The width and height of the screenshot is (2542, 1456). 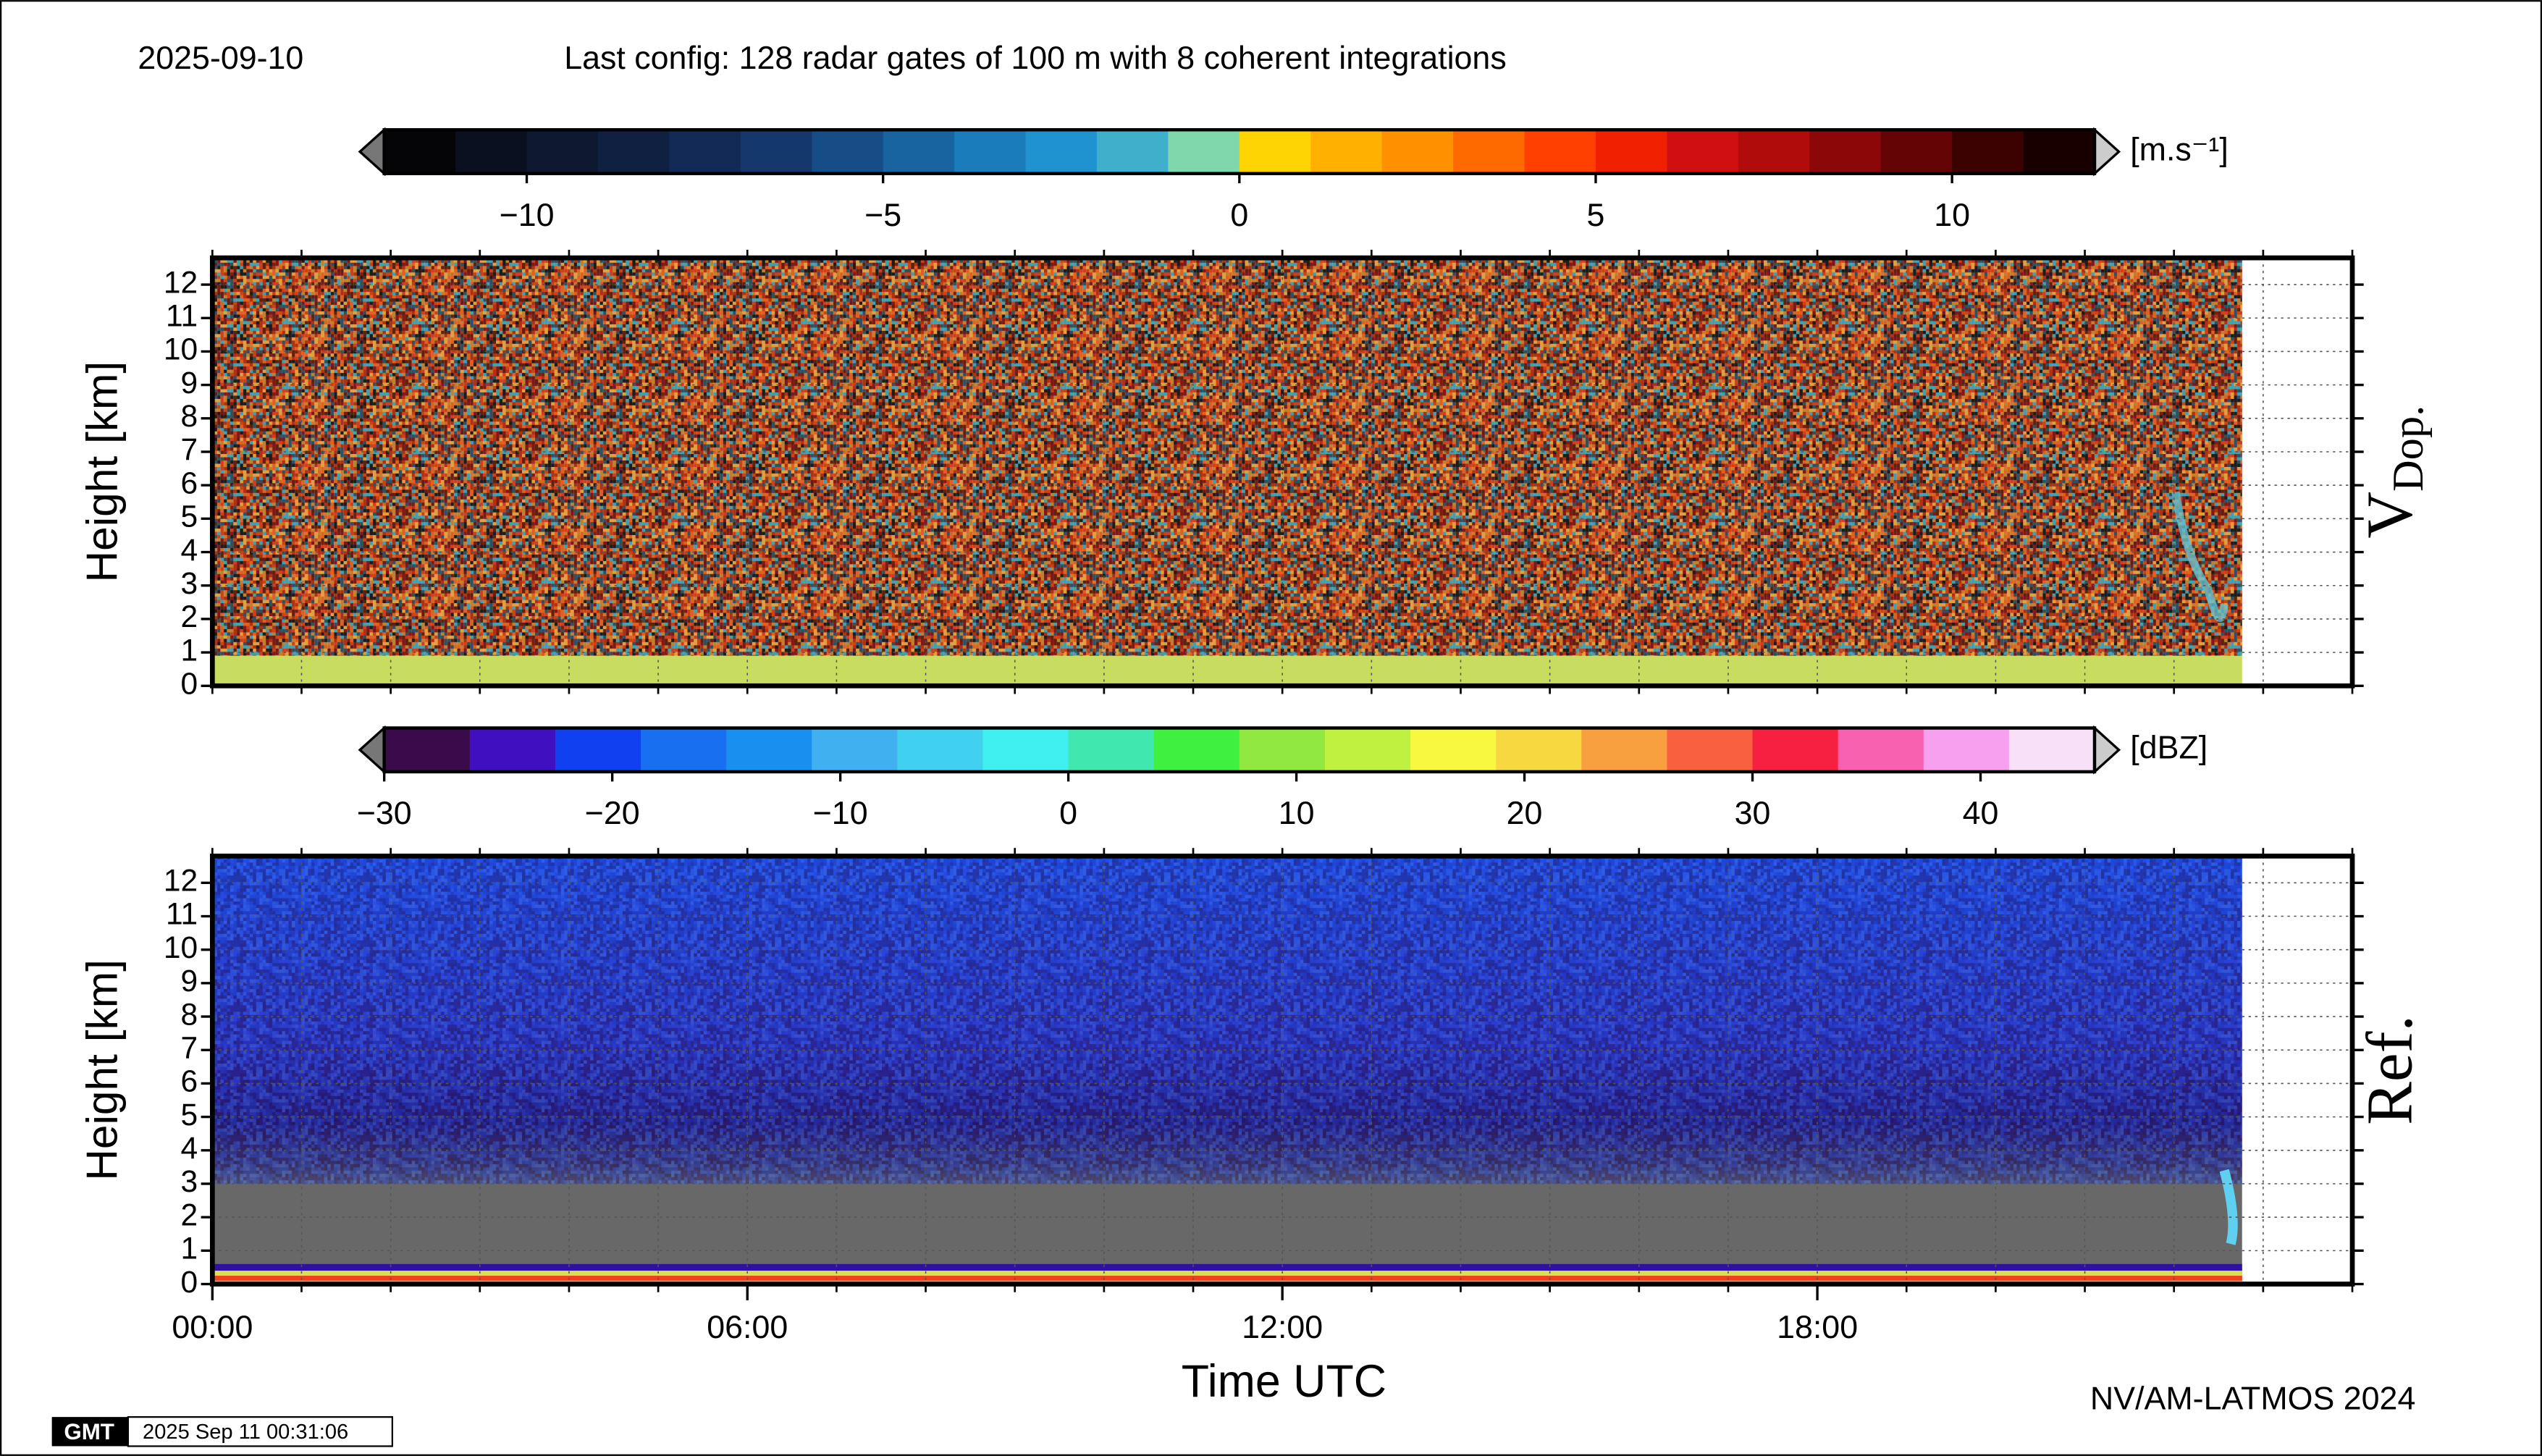 I want to click on x-tick-label: 06:00, so click(x=747, y=1327).